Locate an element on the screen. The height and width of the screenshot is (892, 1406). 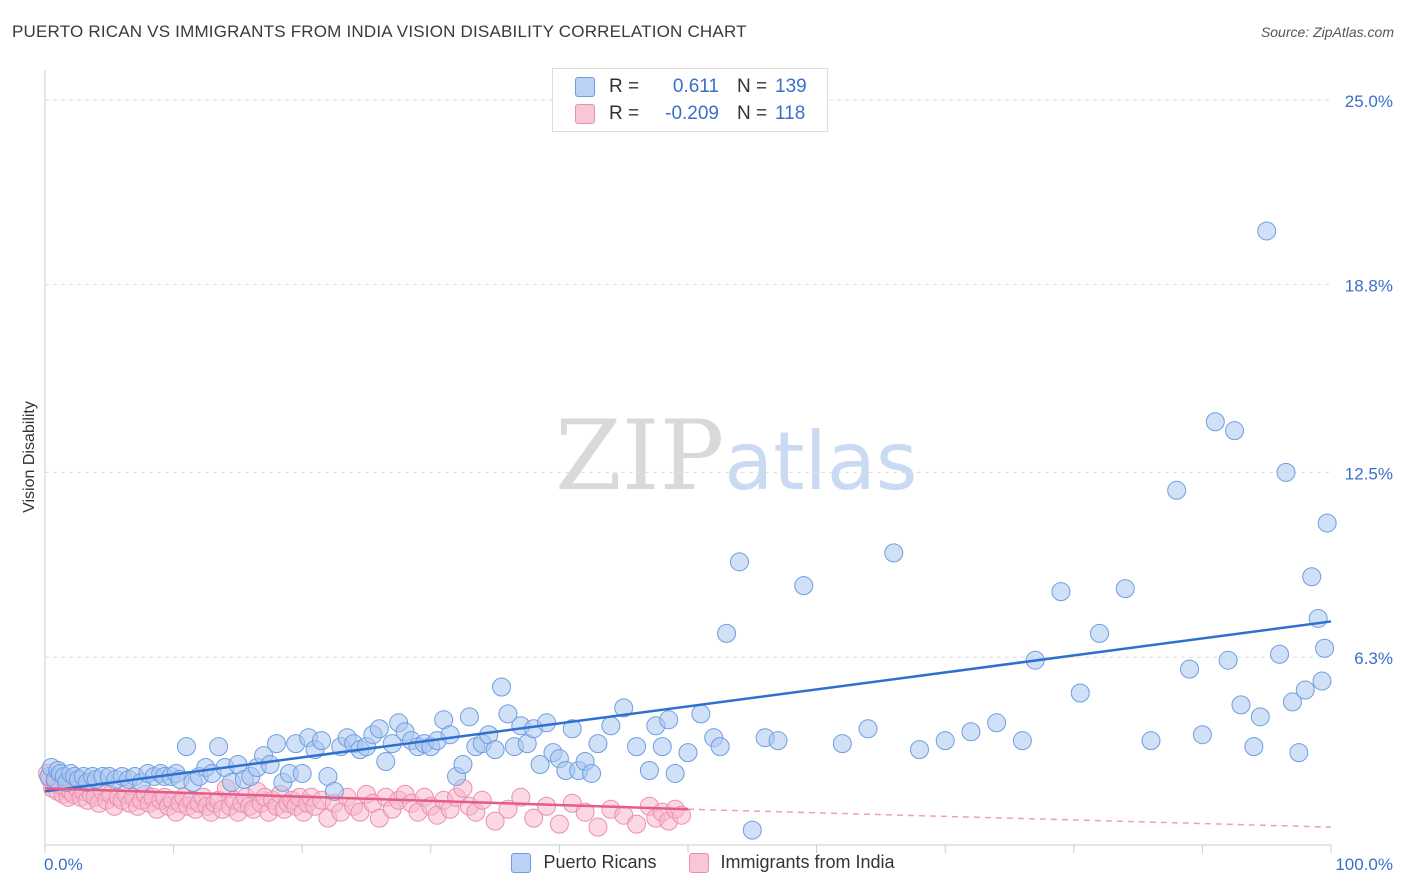
legend-n-value: 139 is located at coordinates (791, 86).